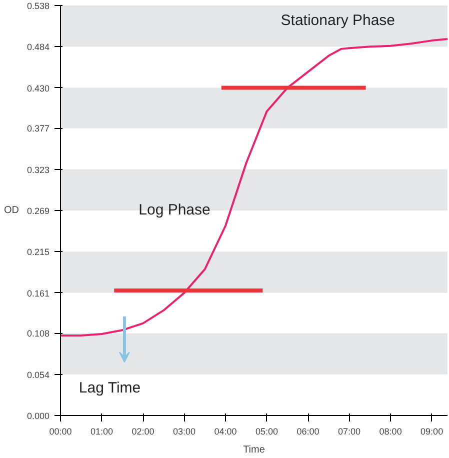  I want to click on x-tick-label: 02:00, so click(143, 431).